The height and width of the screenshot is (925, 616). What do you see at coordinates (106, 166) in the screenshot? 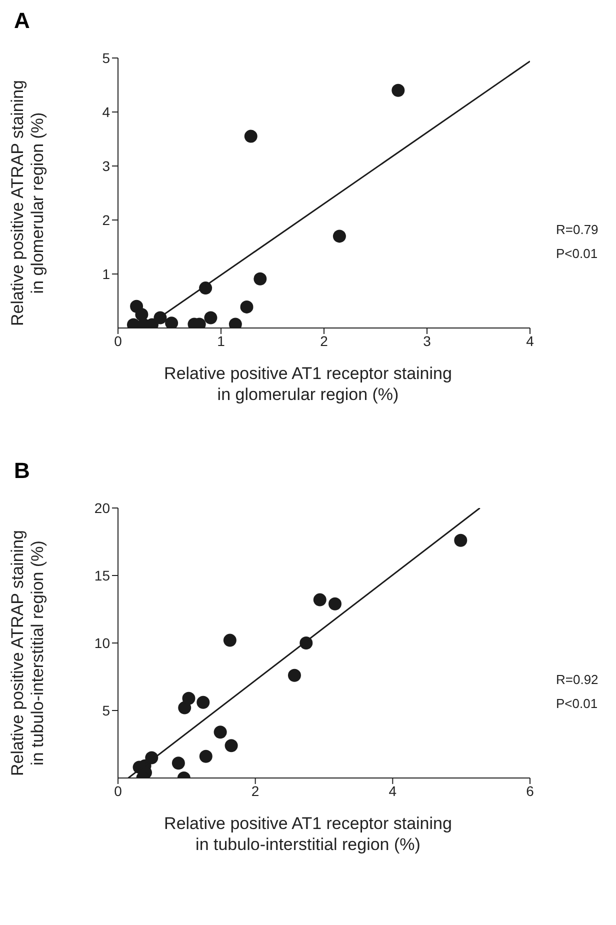
I see `y-tick-label: 3` at bounding box center [106, 166].